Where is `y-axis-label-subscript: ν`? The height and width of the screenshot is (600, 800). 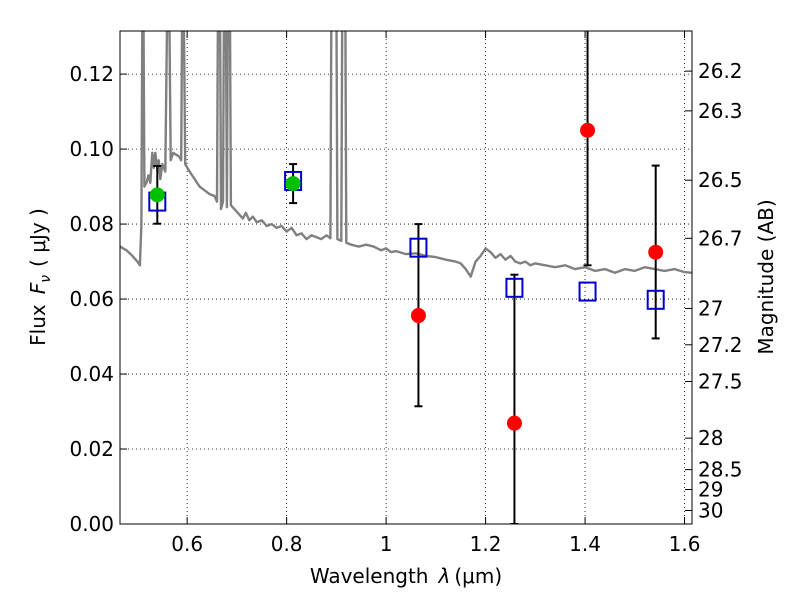 y-axis-label-subscript: ν is located at coordinates (46, 279).